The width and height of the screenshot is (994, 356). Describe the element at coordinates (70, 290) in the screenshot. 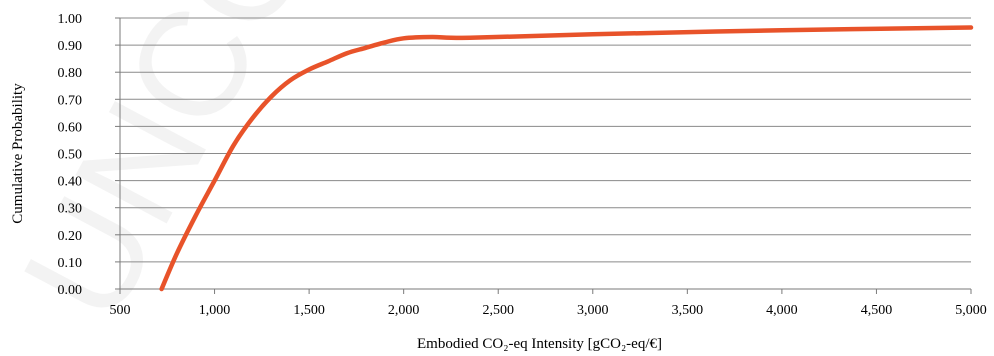

I see `y-tick-label: 0.00` at that location.